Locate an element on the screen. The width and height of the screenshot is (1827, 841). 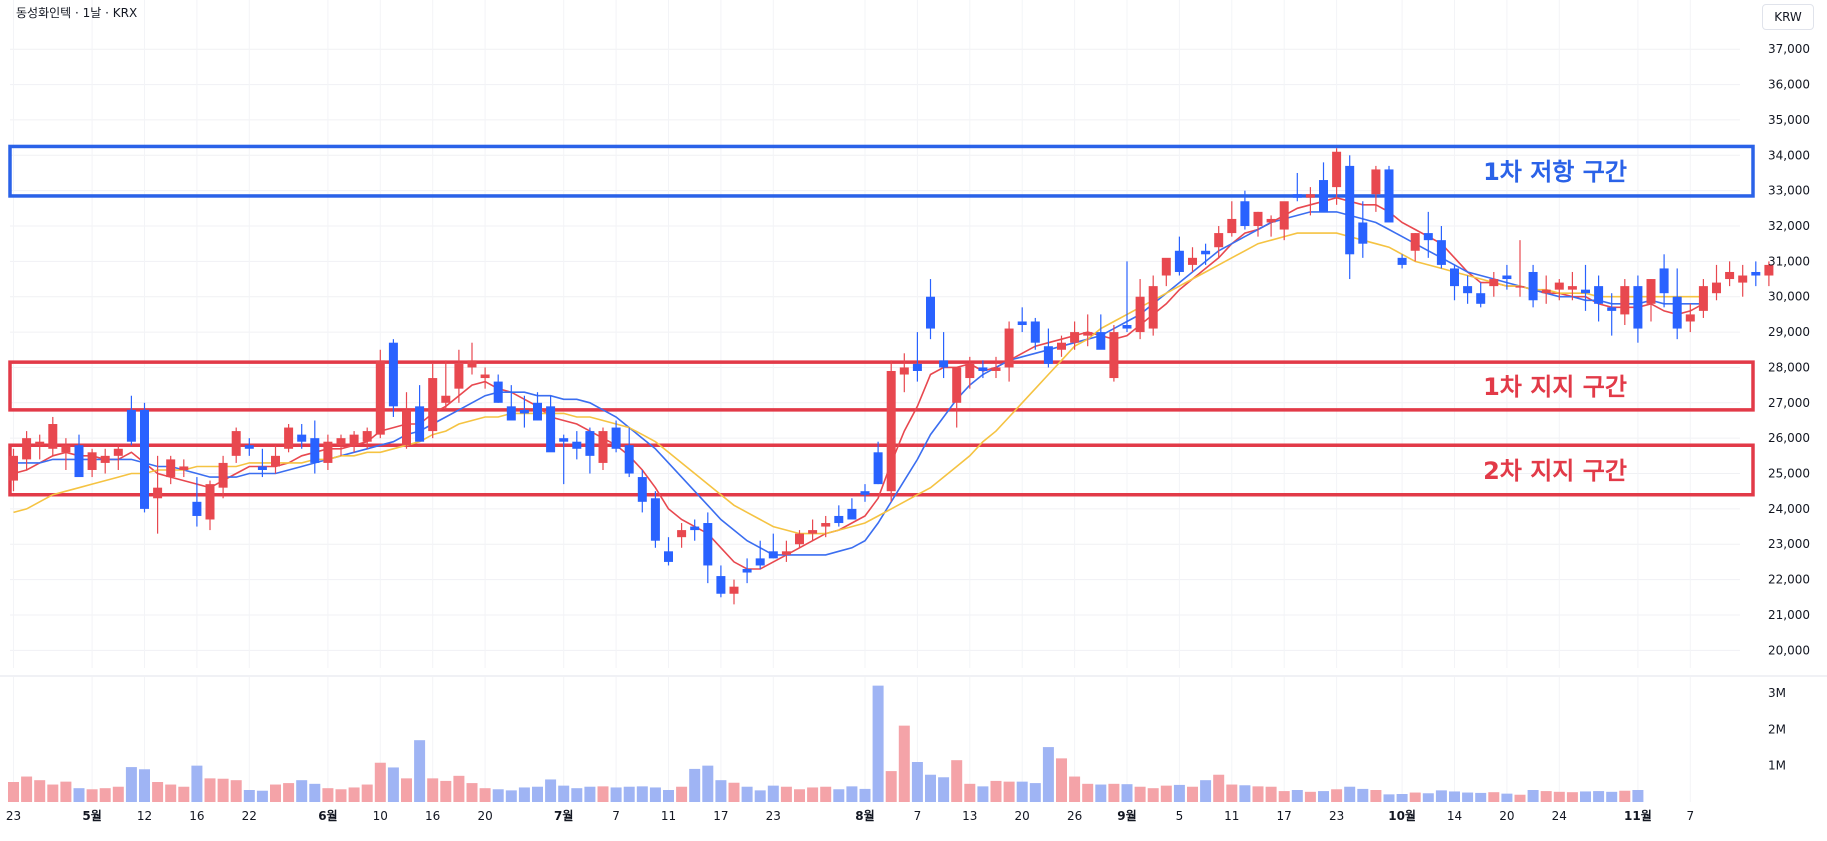
time-tick-label: 9월 is located at coordinates (1126, 815).